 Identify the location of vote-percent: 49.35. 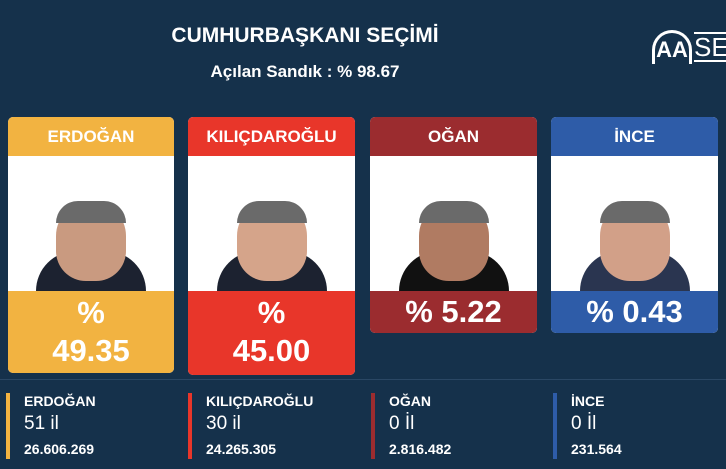
(91, 350).